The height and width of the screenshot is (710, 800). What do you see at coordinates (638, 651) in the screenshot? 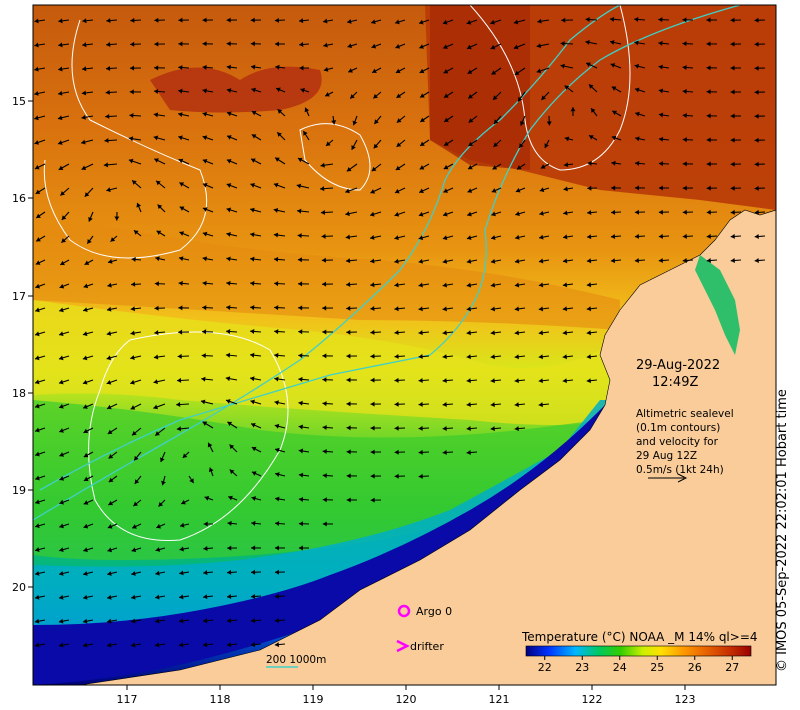
I see `colorbar-scale` at bounding box center [638, 651].